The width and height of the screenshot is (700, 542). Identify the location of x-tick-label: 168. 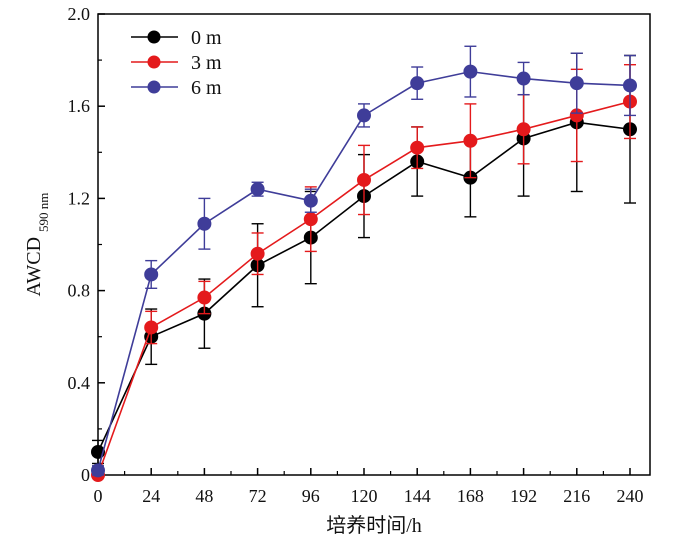
(470, 496).